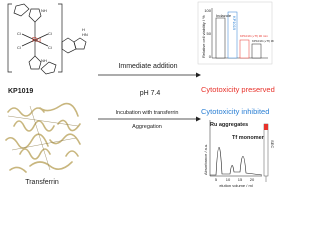 This screenshot has height=240, width=320. I want to click on column-label: SEC, so click(272, 144).